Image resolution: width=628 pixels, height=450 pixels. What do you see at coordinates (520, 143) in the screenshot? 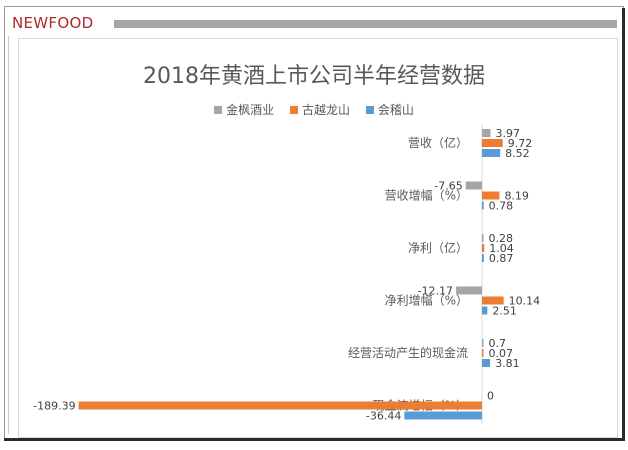
I see `data-label-1-0: 9.72` at bounding box center [520, 143].